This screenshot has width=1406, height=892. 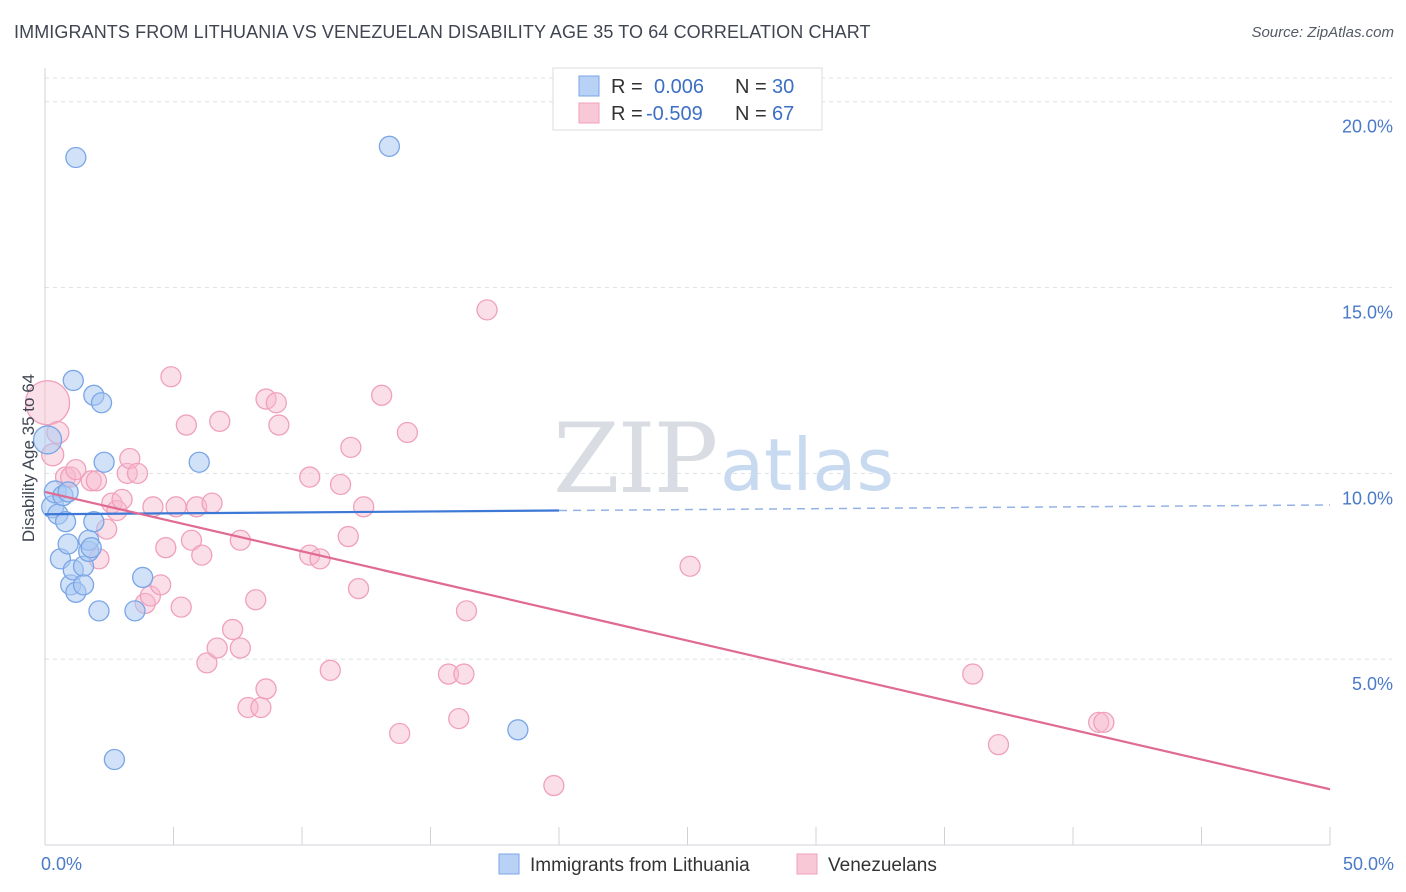 I want to click on legend-n-label-2: N =, so click(x=751, y=114).